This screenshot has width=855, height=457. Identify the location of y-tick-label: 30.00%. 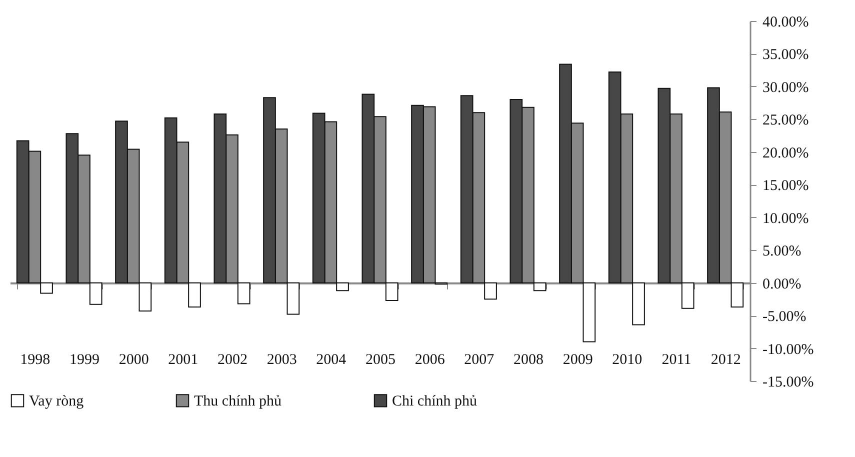
(785, 88).